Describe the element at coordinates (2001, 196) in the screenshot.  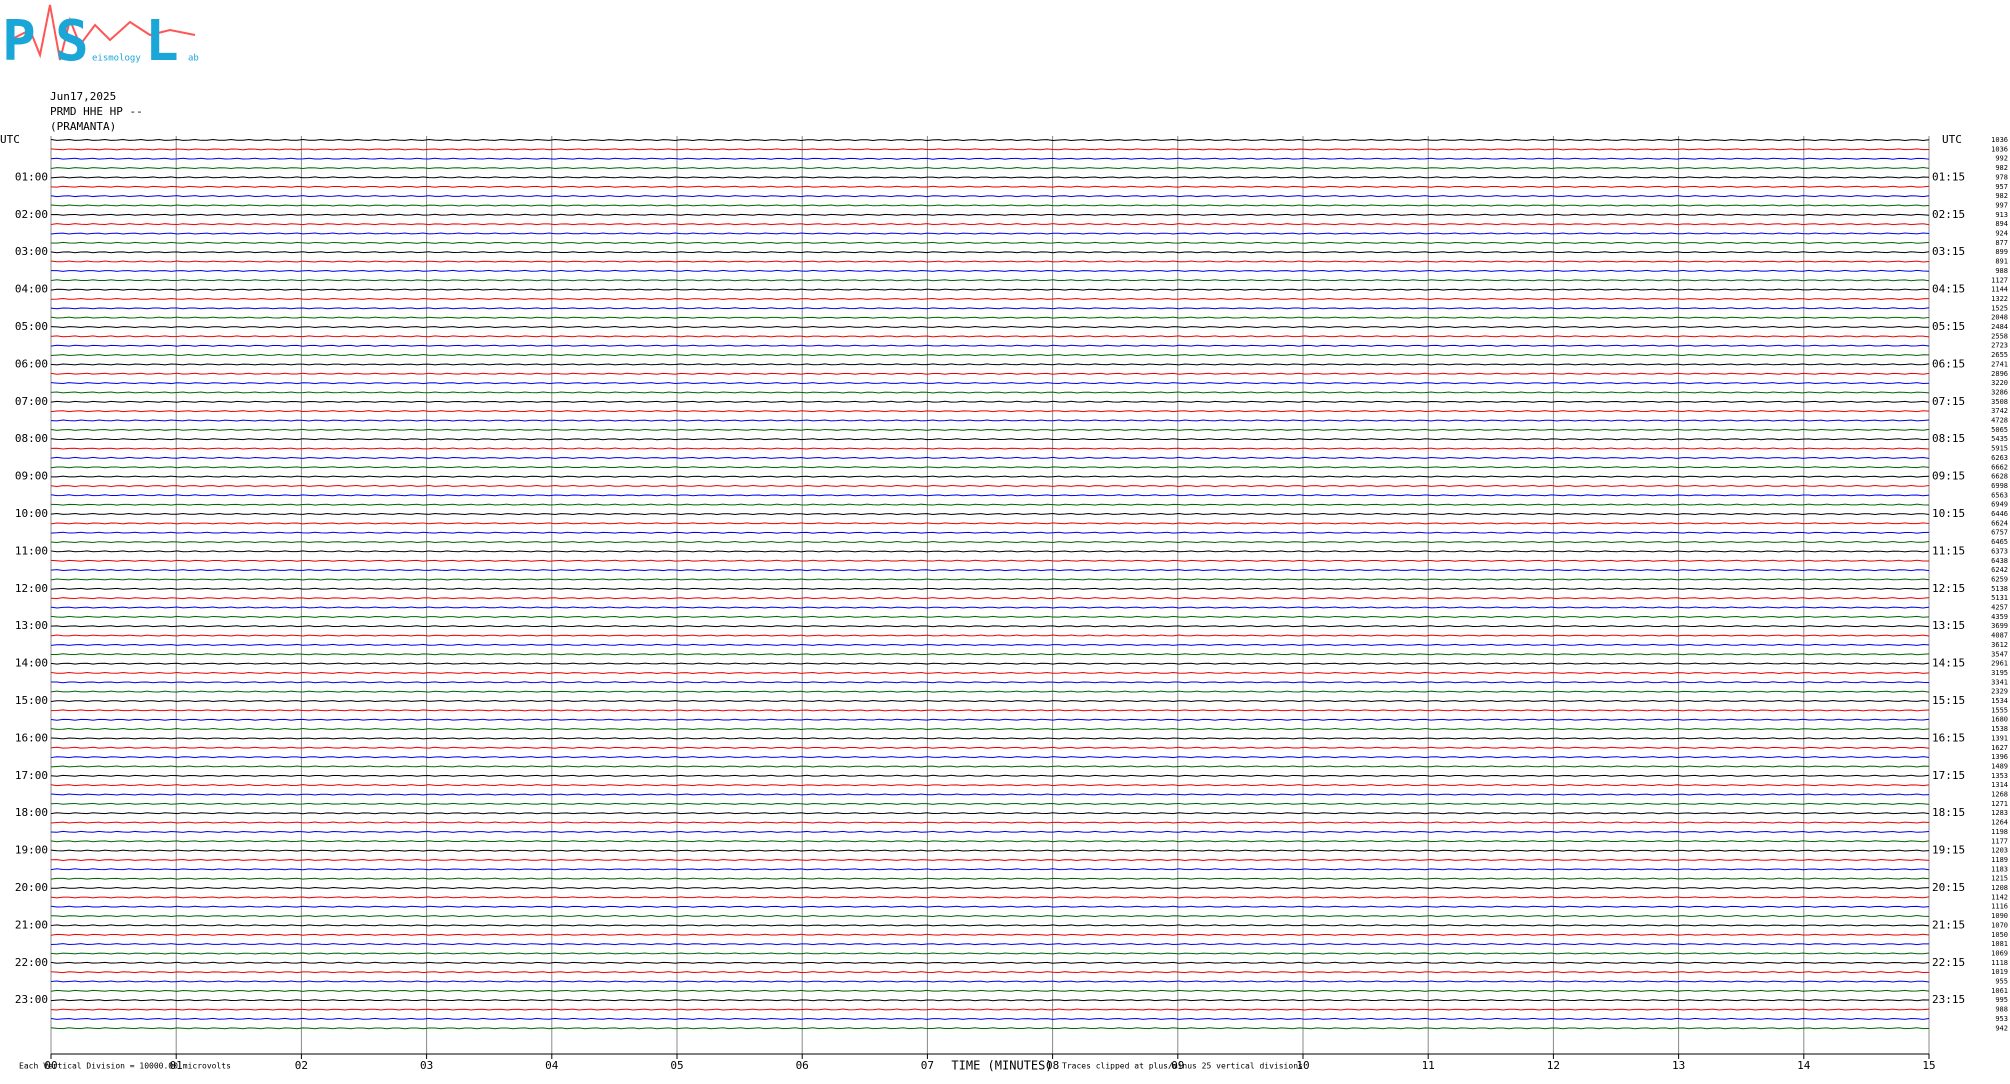
I see `row-value: 982` at that location.